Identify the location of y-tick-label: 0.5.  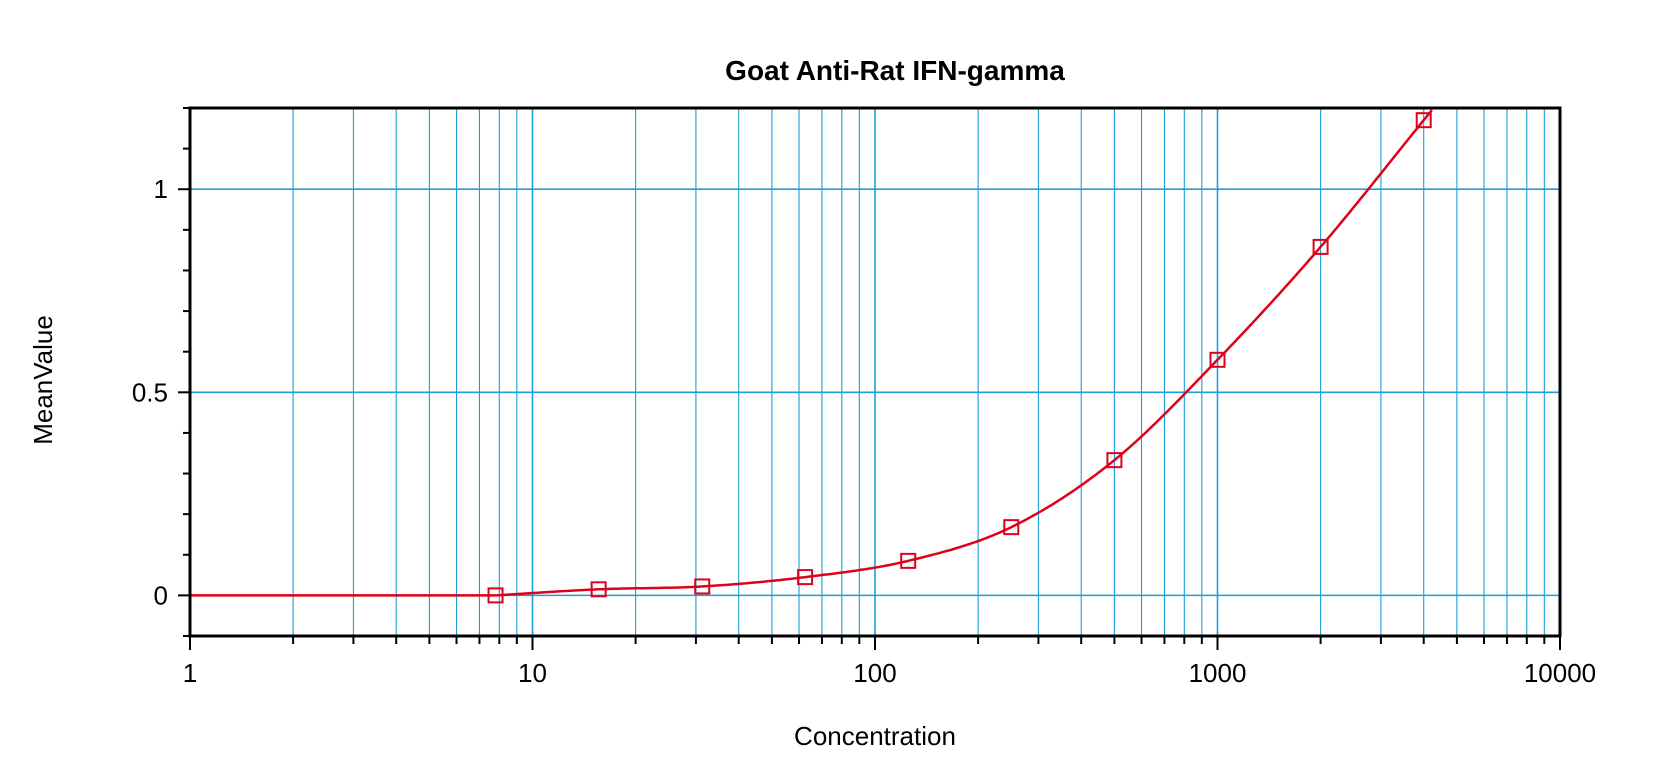
(150, 392).